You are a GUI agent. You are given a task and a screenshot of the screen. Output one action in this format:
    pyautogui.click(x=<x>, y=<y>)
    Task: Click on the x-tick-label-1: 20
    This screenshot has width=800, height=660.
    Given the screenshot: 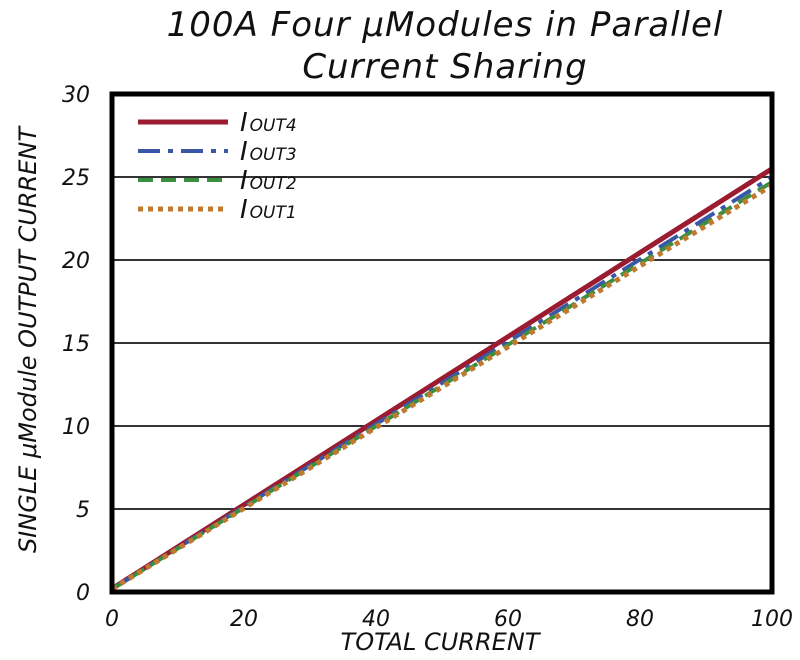 What is the action you would take?
    pyautogui.click(x=244, y=619)
    